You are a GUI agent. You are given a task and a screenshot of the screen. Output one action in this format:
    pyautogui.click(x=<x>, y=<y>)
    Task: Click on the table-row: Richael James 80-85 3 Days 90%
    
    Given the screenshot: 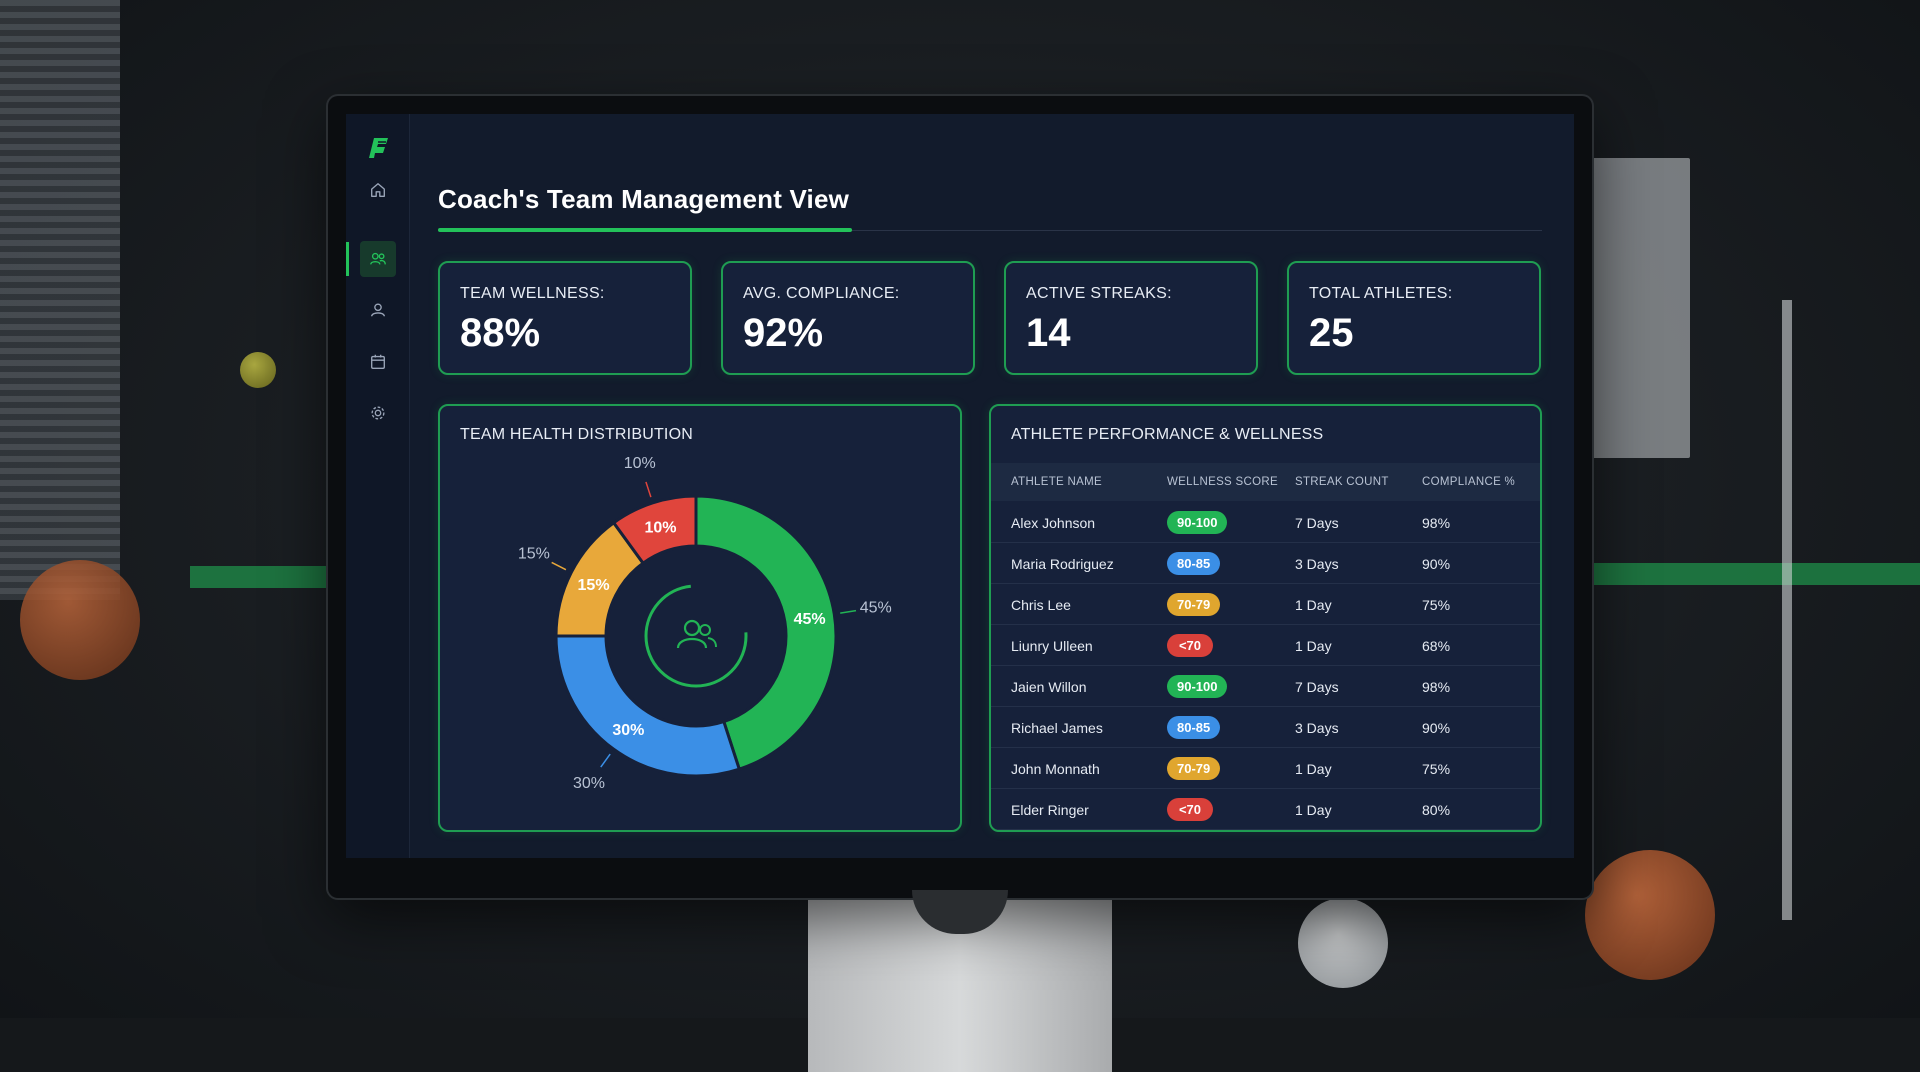 What is the action you would take?
    pyautogui.click(x=1265, y=727)
    